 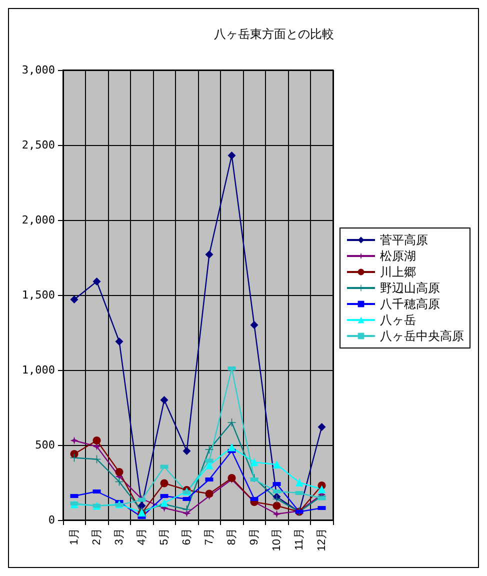 What do you see at coordinates (51, 520) in the screenshot?
I see `y-tick-label: 0` at bounding box center [51, 520].